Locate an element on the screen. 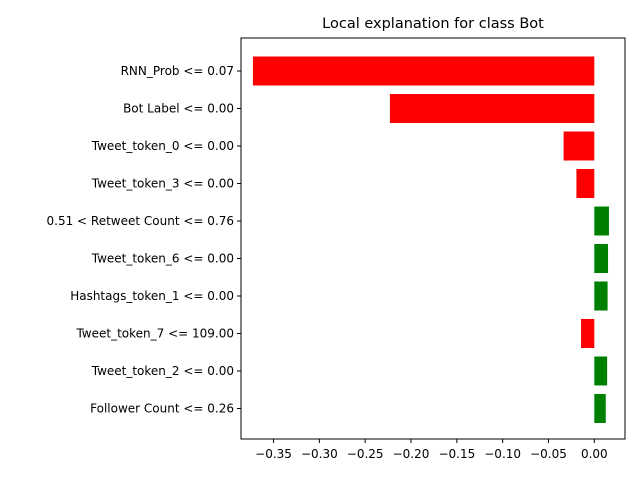  y-tick-label-5: Tweet_token_6 <= 0.00 is located at coordinates (162, 259).